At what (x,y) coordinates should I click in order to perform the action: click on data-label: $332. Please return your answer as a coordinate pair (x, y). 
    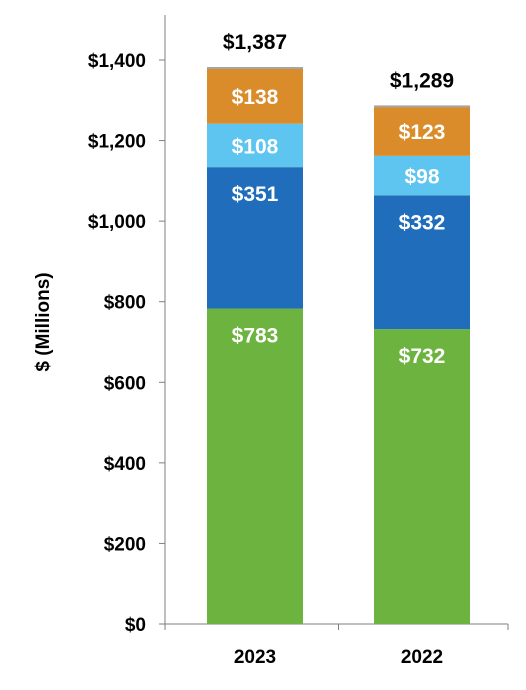
    Looking at the image, I should click on (422, 222).